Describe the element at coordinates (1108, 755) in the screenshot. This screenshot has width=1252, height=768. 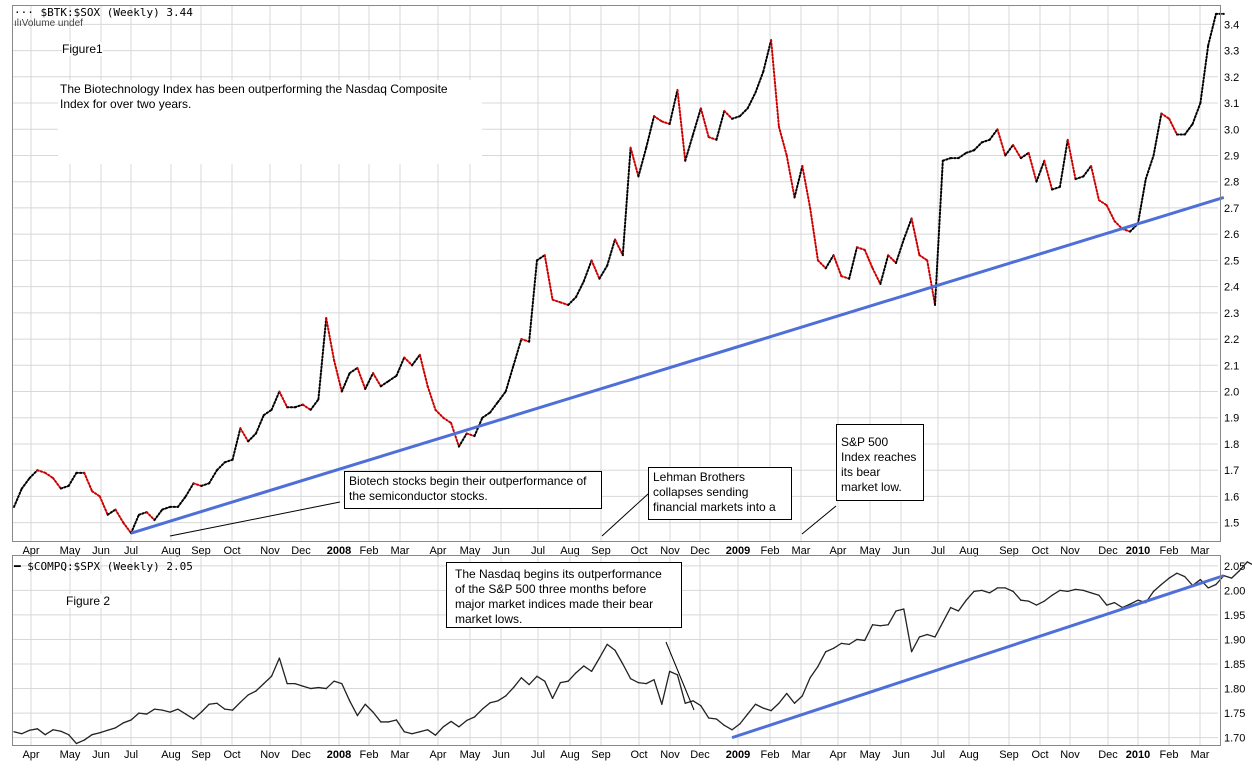
I see `x-tick-label: Dec` at that location.